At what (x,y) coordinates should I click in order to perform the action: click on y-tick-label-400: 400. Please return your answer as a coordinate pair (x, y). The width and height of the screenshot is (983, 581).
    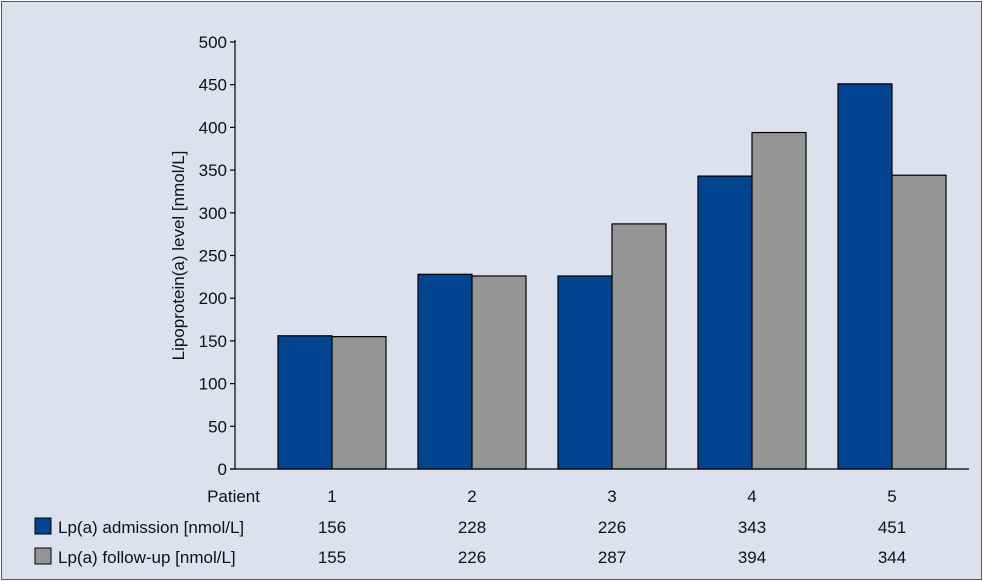
    Looking at the image, I should click on (213, 127).